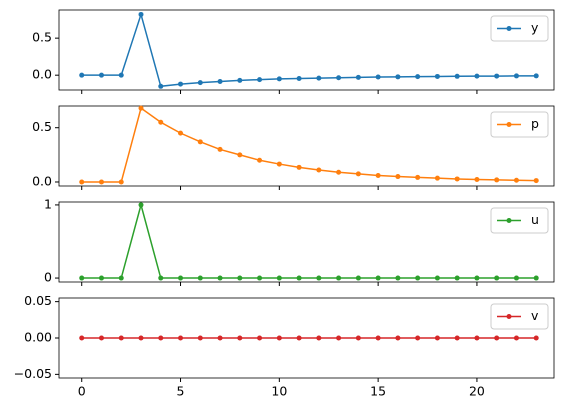  I want to click on legend-label: p, so click(535, 123).